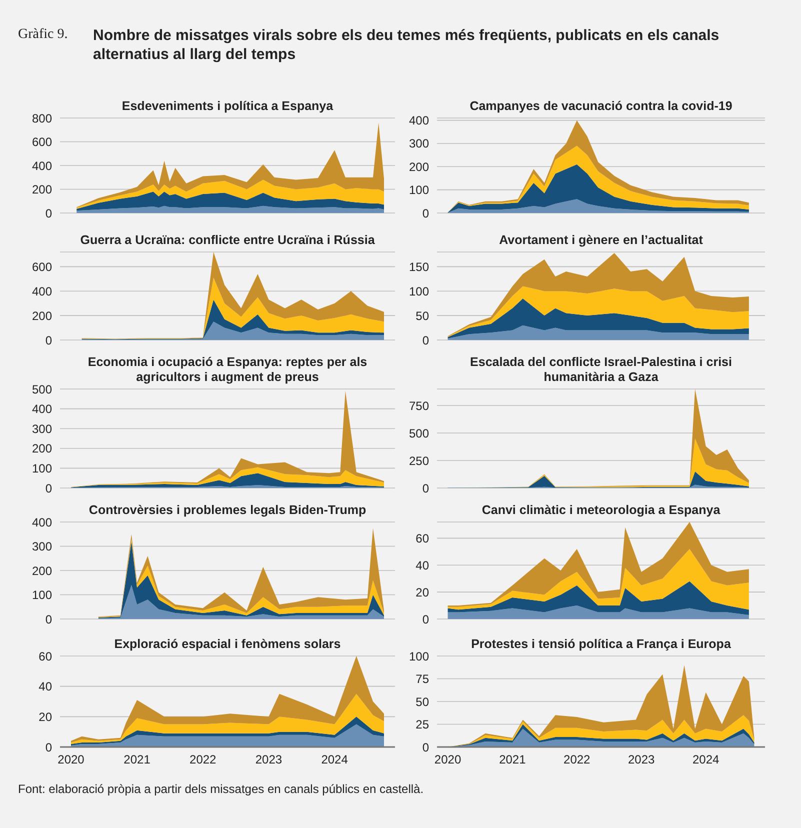  What do you see at coordinates (227, 240) in the screenshot?
I see `chart-title: Guerra a Ucraïna: conflicte entre Ucraïna i Rússia` at bounding box center [227, 240].